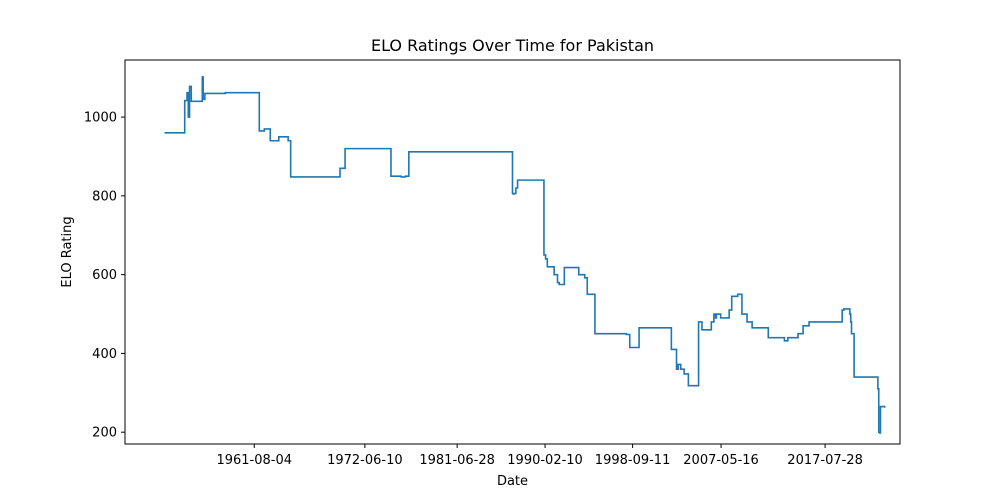 The image size is (1000, 500). What do you see at coordinates (457, 460) in the screenshot?
I see `x-tick-label: 1981-06-28` at bounding box center [457, 460].